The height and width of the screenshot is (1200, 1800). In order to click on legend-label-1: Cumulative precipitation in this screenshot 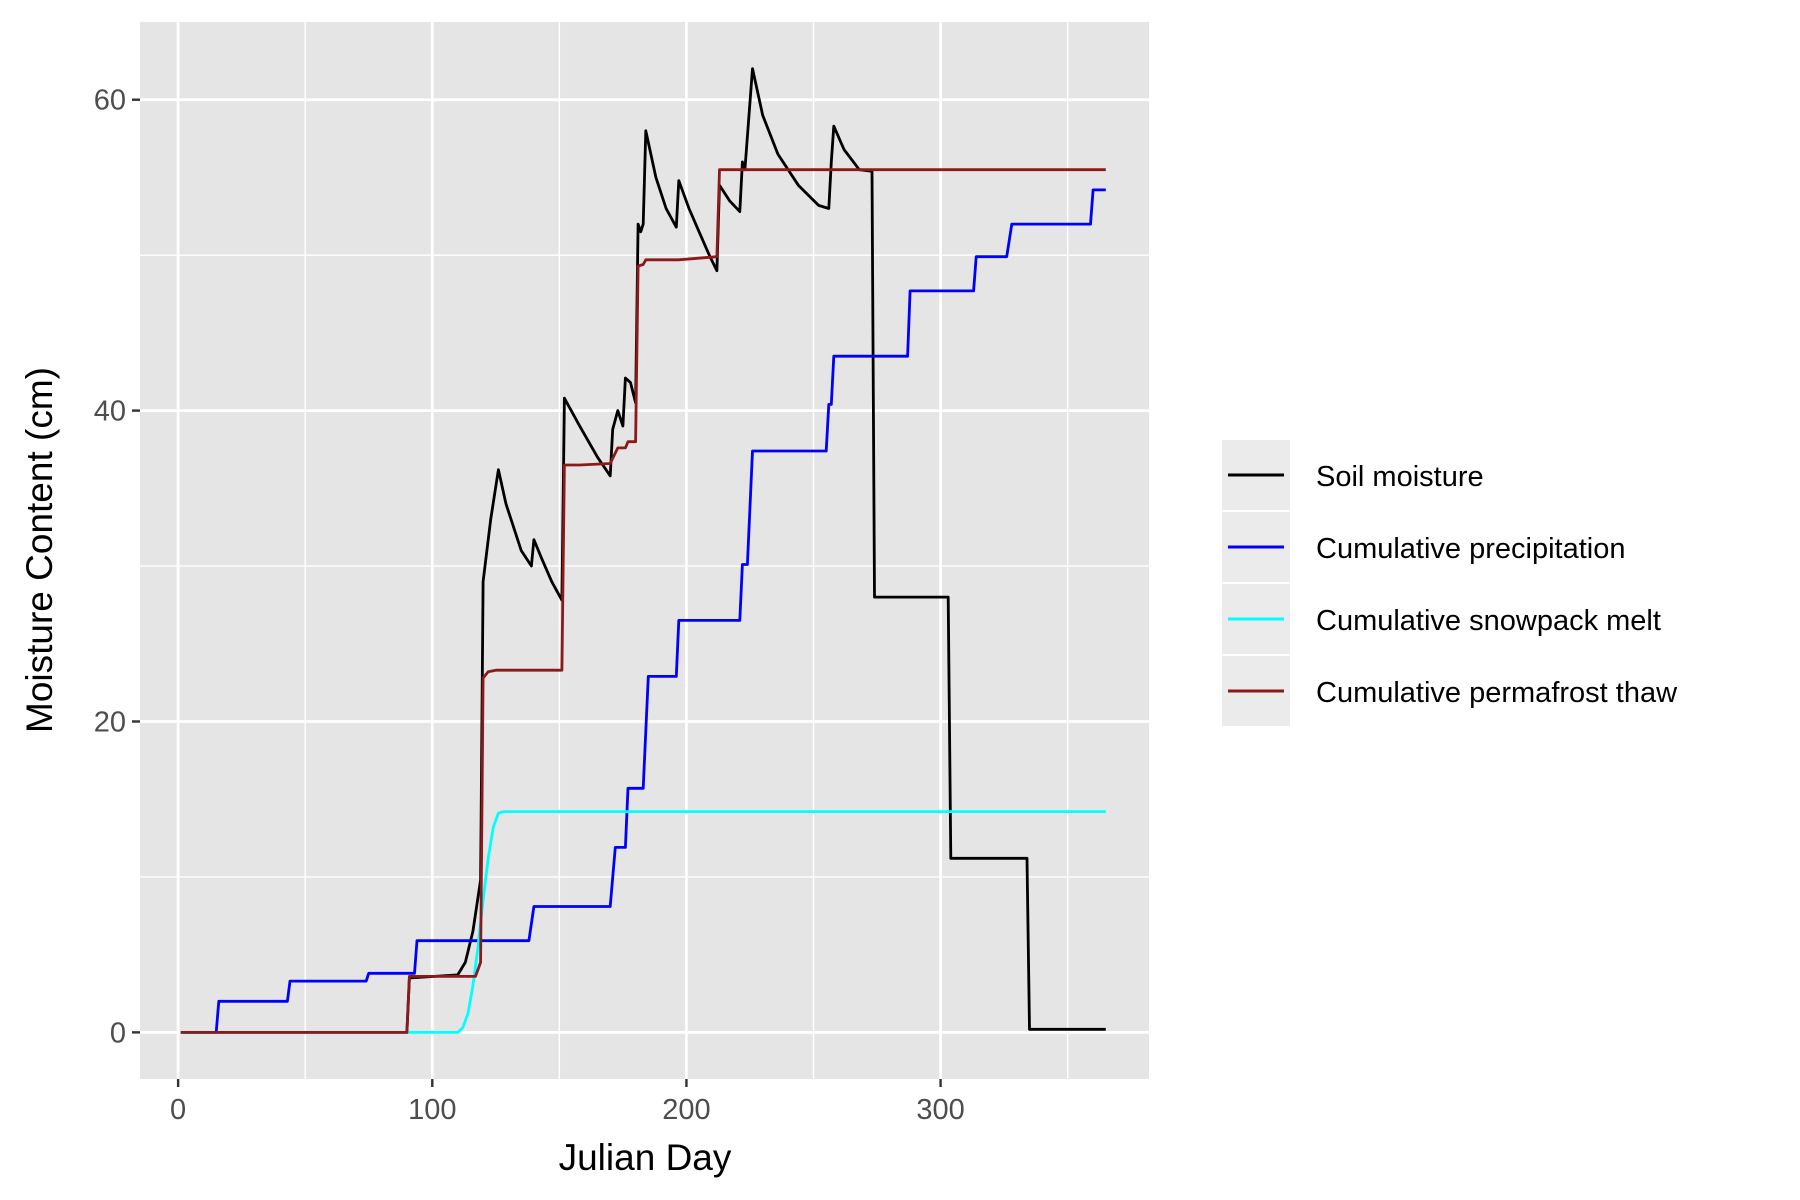, I will do `click(1470, 549)`.